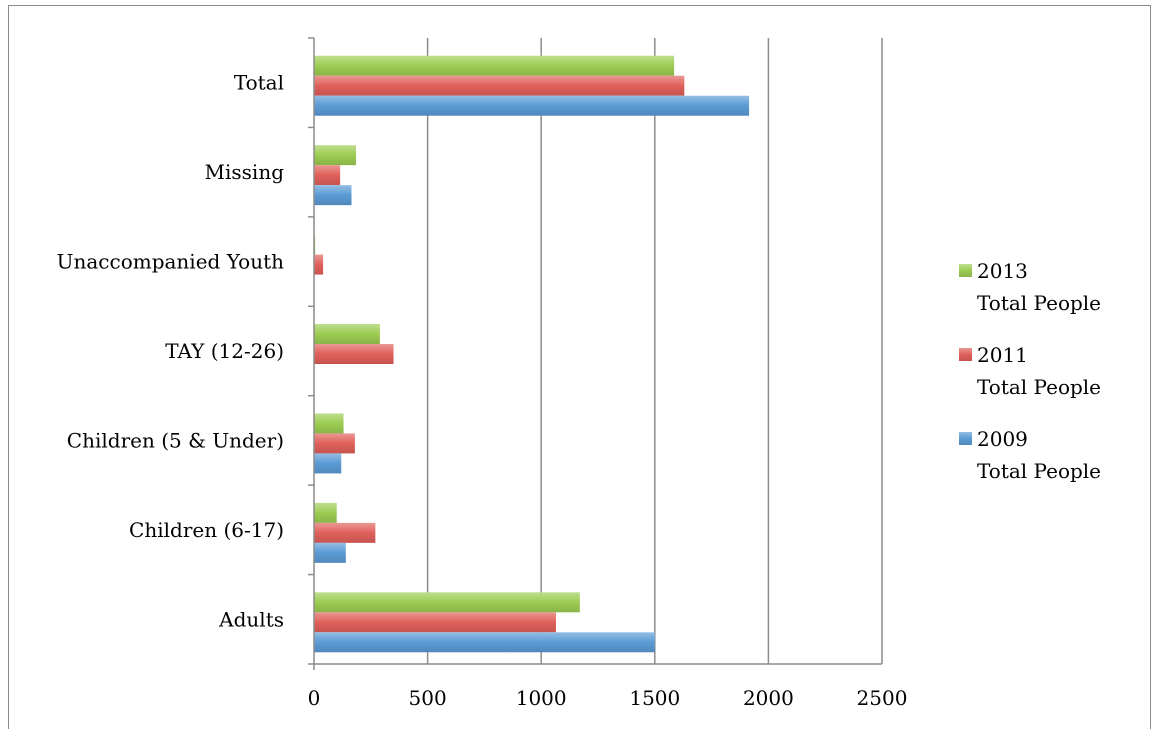 The height and width of the screenshot is (729, 1152). I want to click on category-label: TAY (12-26), so click(224, 351).